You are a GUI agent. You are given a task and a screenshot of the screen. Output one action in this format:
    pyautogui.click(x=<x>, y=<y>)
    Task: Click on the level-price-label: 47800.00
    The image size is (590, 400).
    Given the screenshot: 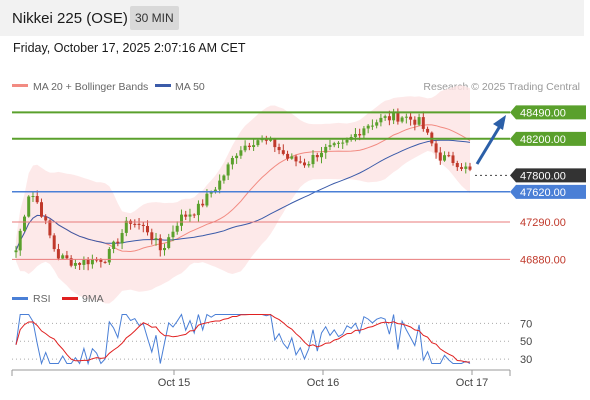 What is the action you would take?
    pyautogui.click(x=543, y=176)
    